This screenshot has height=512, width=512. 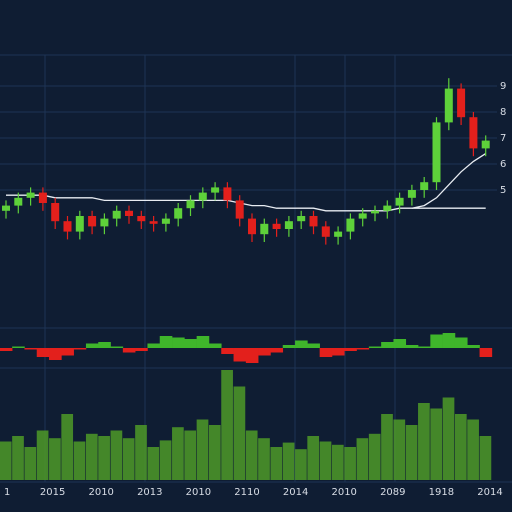 What do you see at coordinates (503, 138) in the screenshot?
I see `y-tick-label: 7` at bounding box center [503, 138].